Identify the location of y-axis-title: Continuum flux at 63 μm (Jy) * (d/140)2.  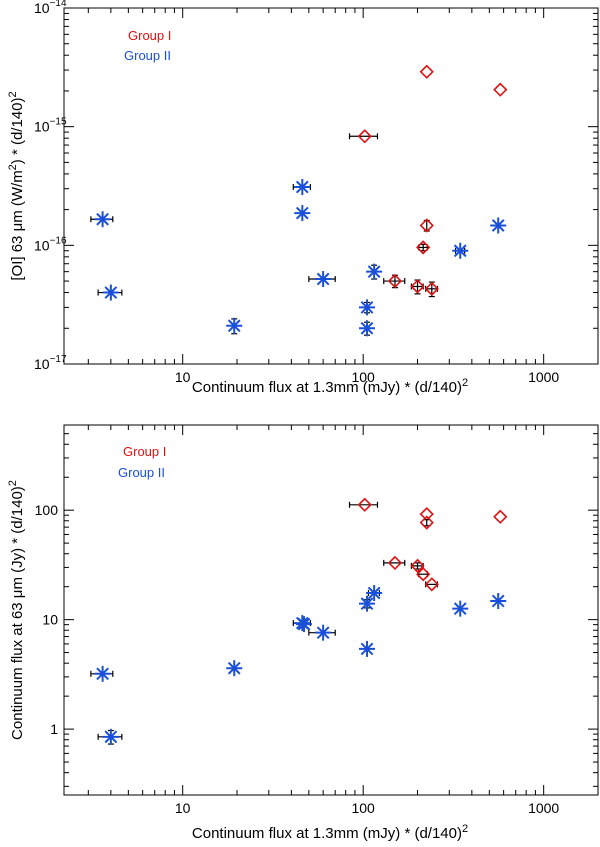
(16, 610).